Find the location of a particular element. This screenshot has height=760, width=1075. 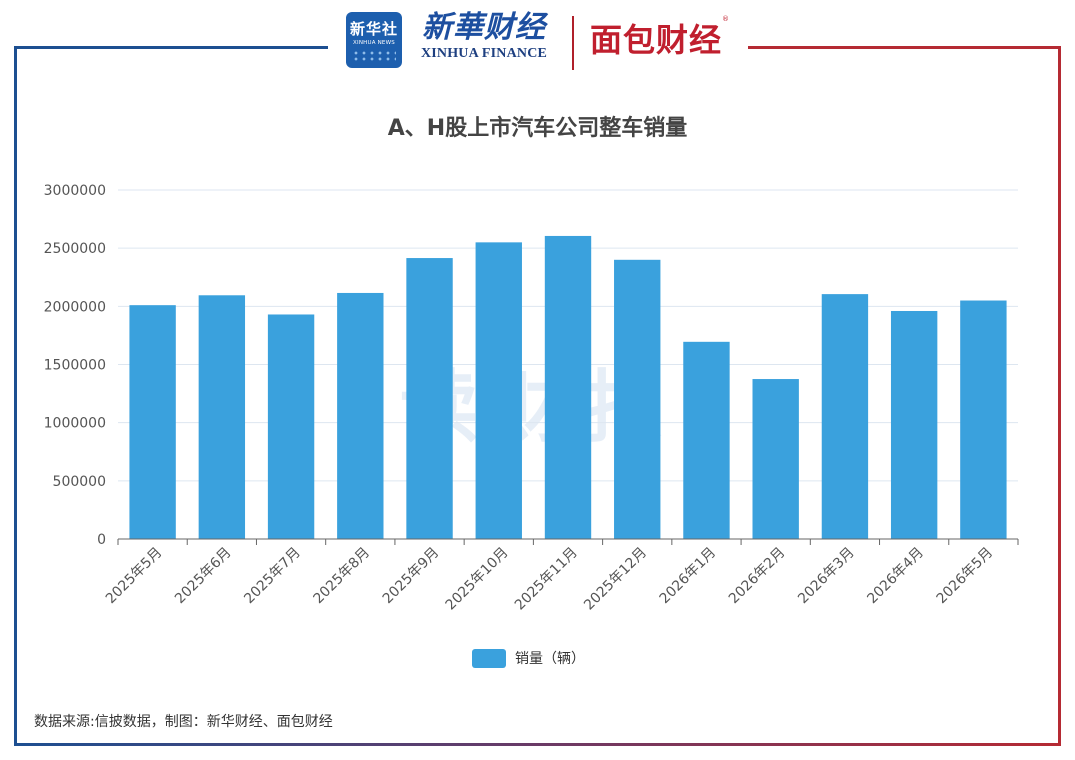

x-tick-label: 2025年7月 is located at coordinates (272, 576).